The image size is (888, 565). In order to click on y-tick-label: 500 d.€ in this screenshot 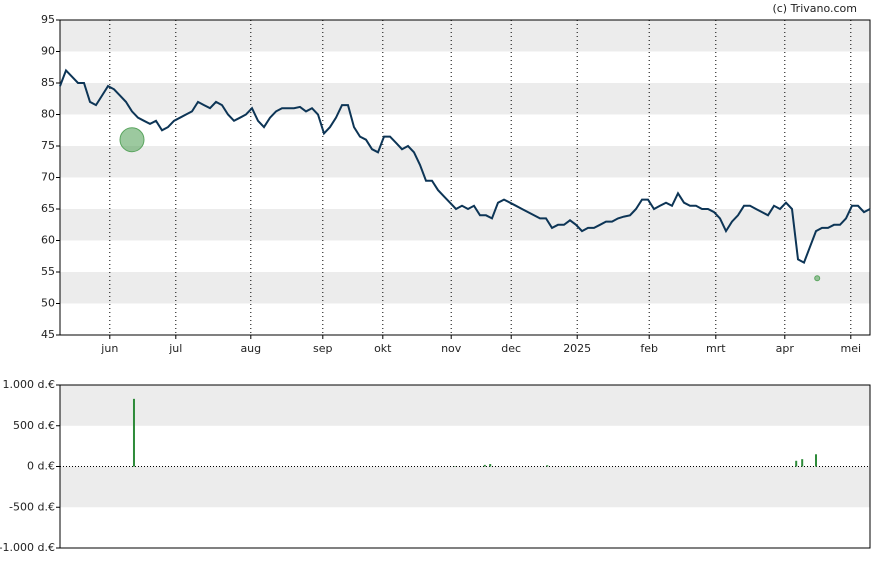, I will do `click(34, 425)`.